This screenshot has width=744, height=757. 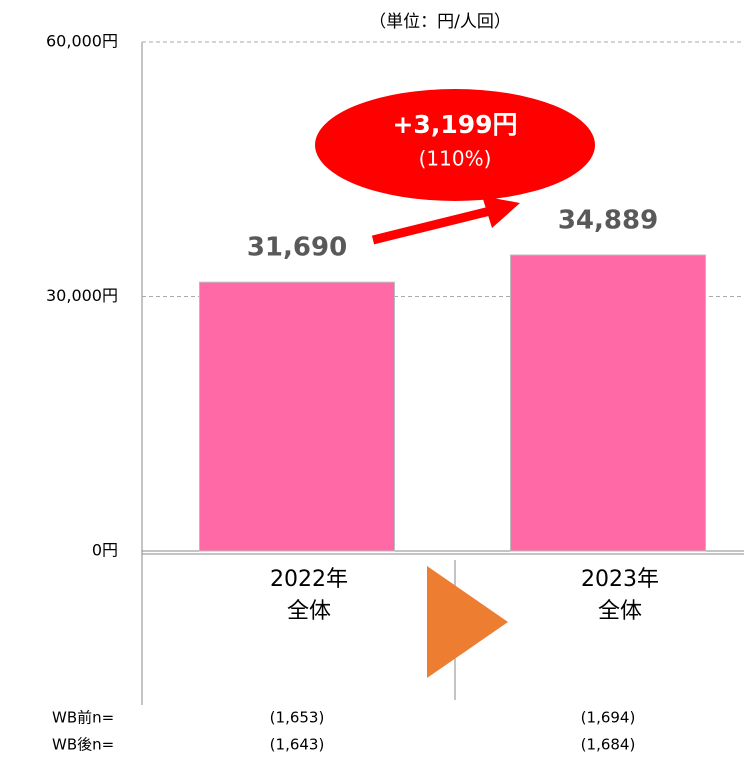 I want to click on sample-label: WB前n=, so click(x=83, y=718).